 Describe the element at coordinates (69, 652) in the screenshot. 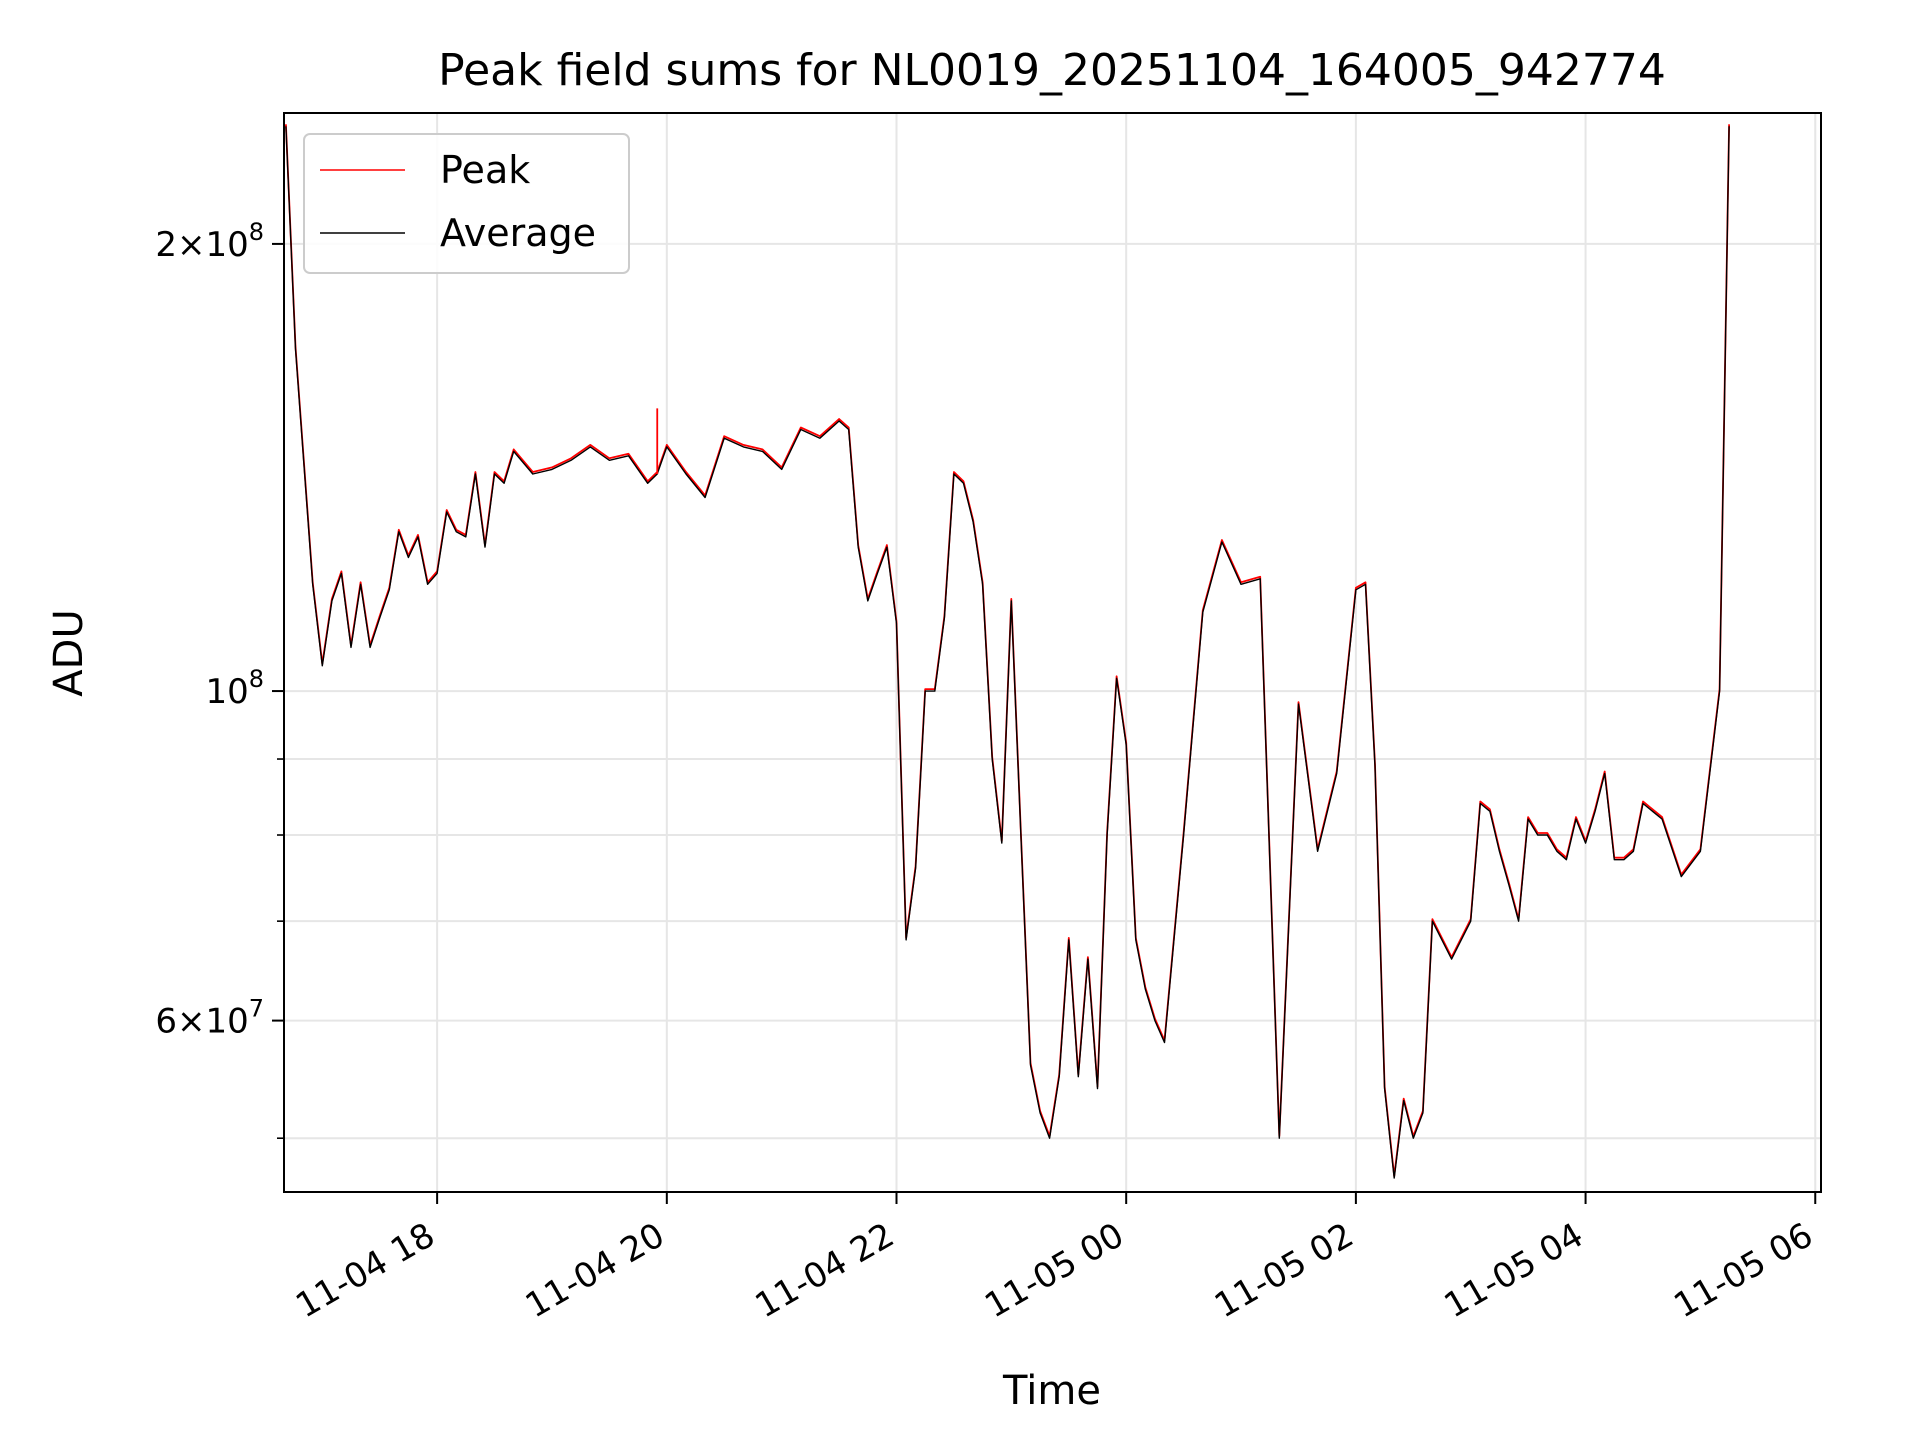

I see `y-axis-label: ADU` at that location.